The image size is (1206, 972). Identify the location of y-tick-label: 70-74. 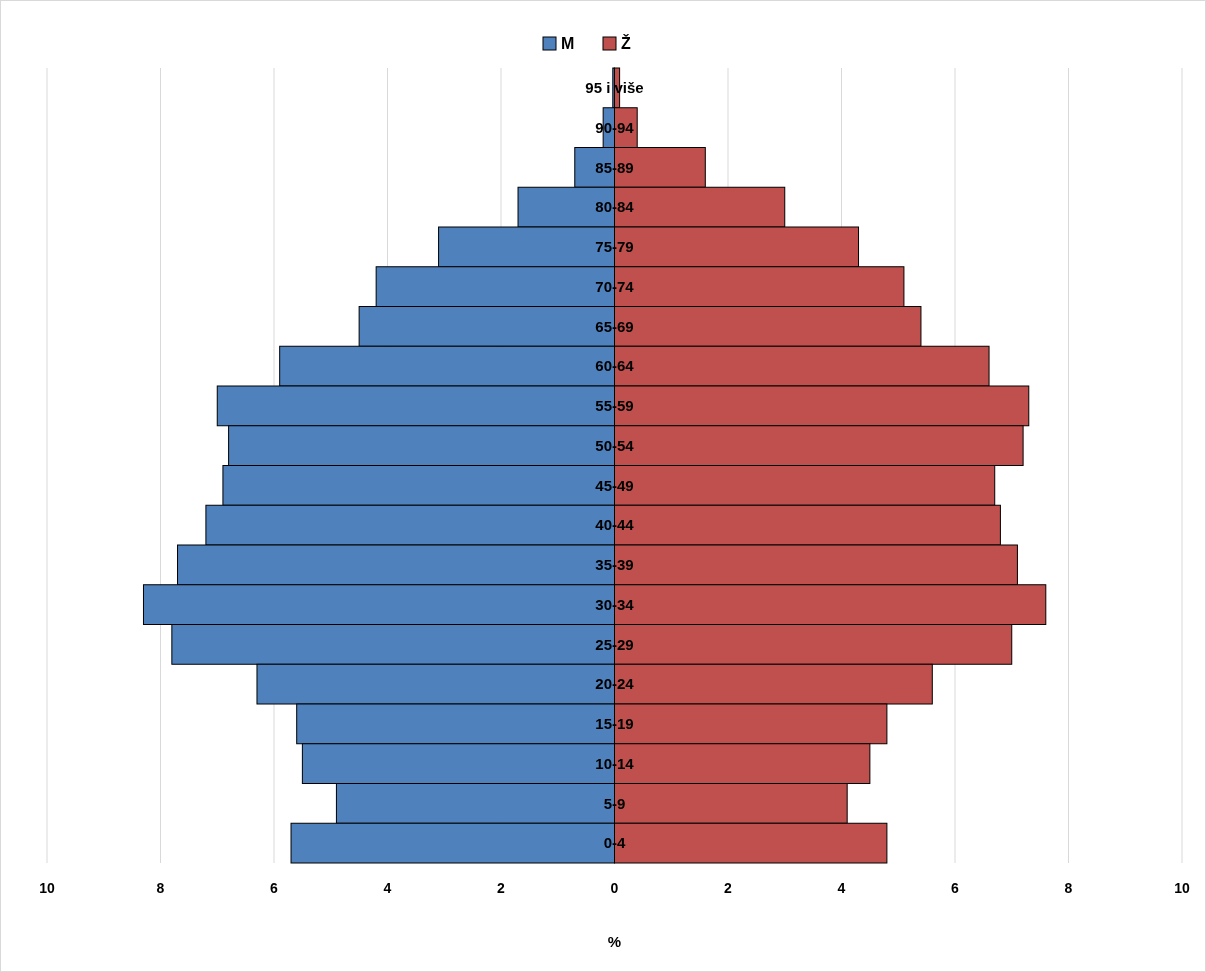
(615, 286).